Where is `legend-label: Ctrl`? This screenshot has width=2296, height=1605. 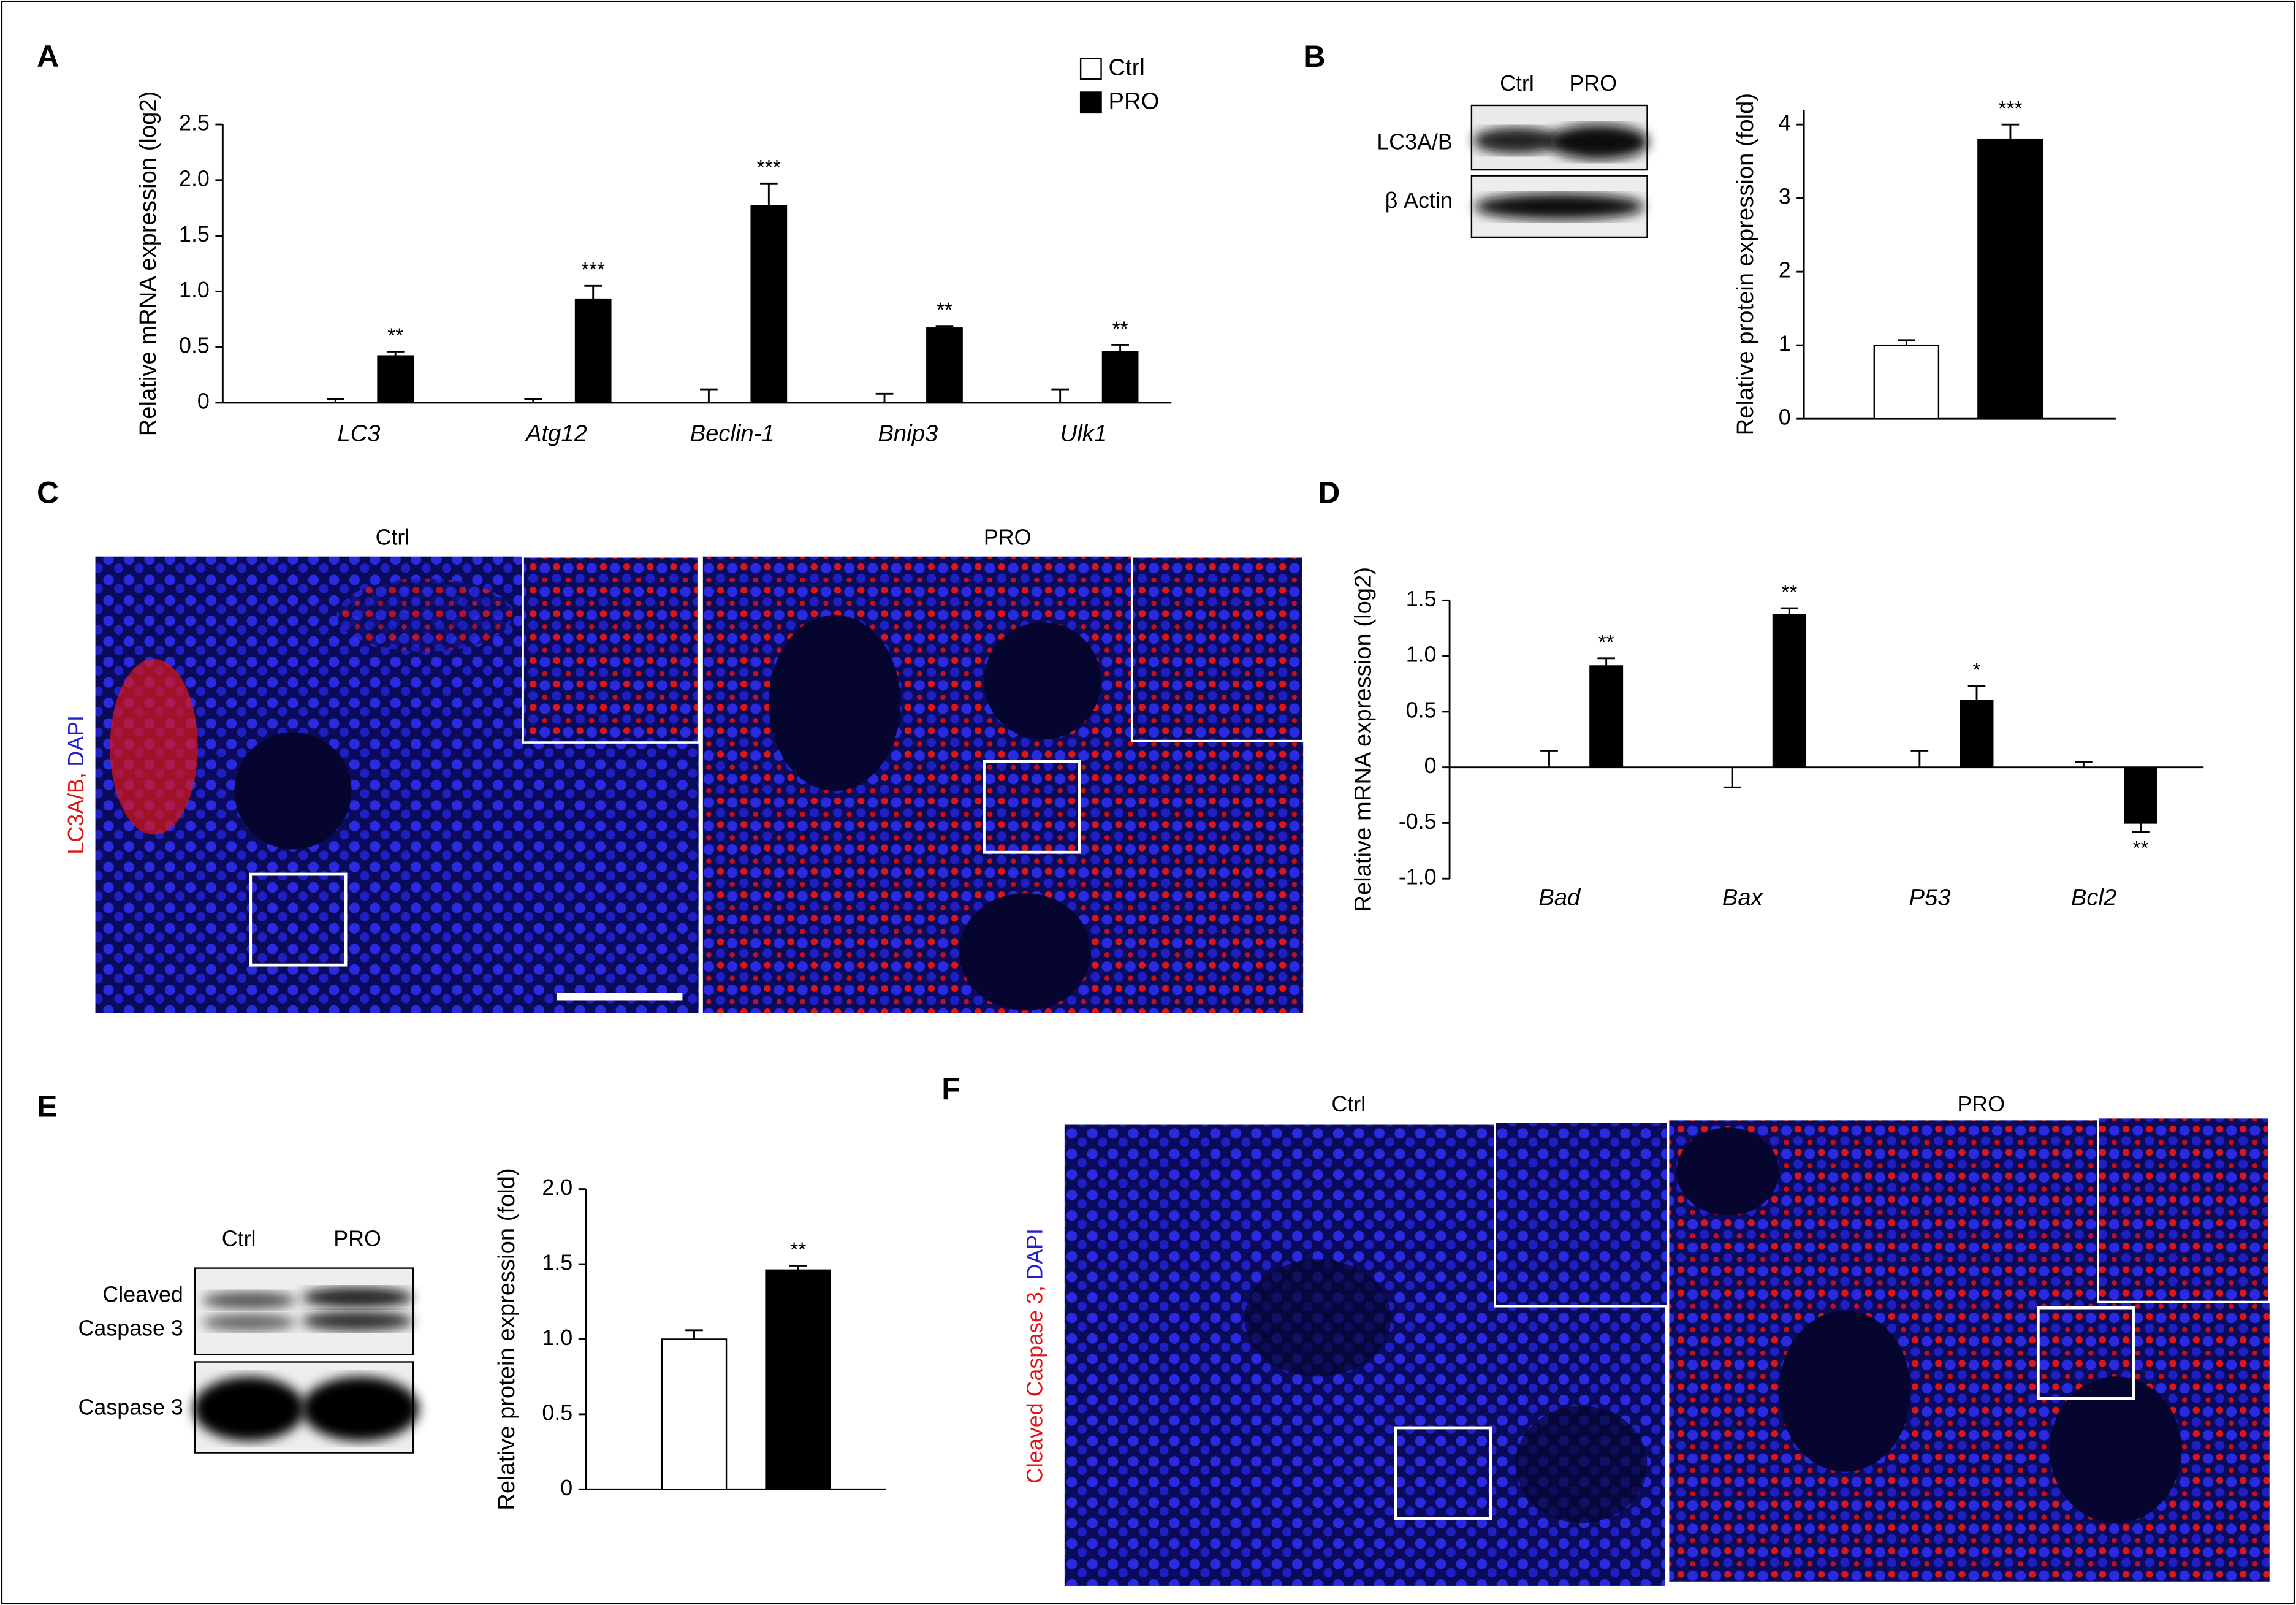 legend-label: Ctrl is located at coordinates (1127, 67).